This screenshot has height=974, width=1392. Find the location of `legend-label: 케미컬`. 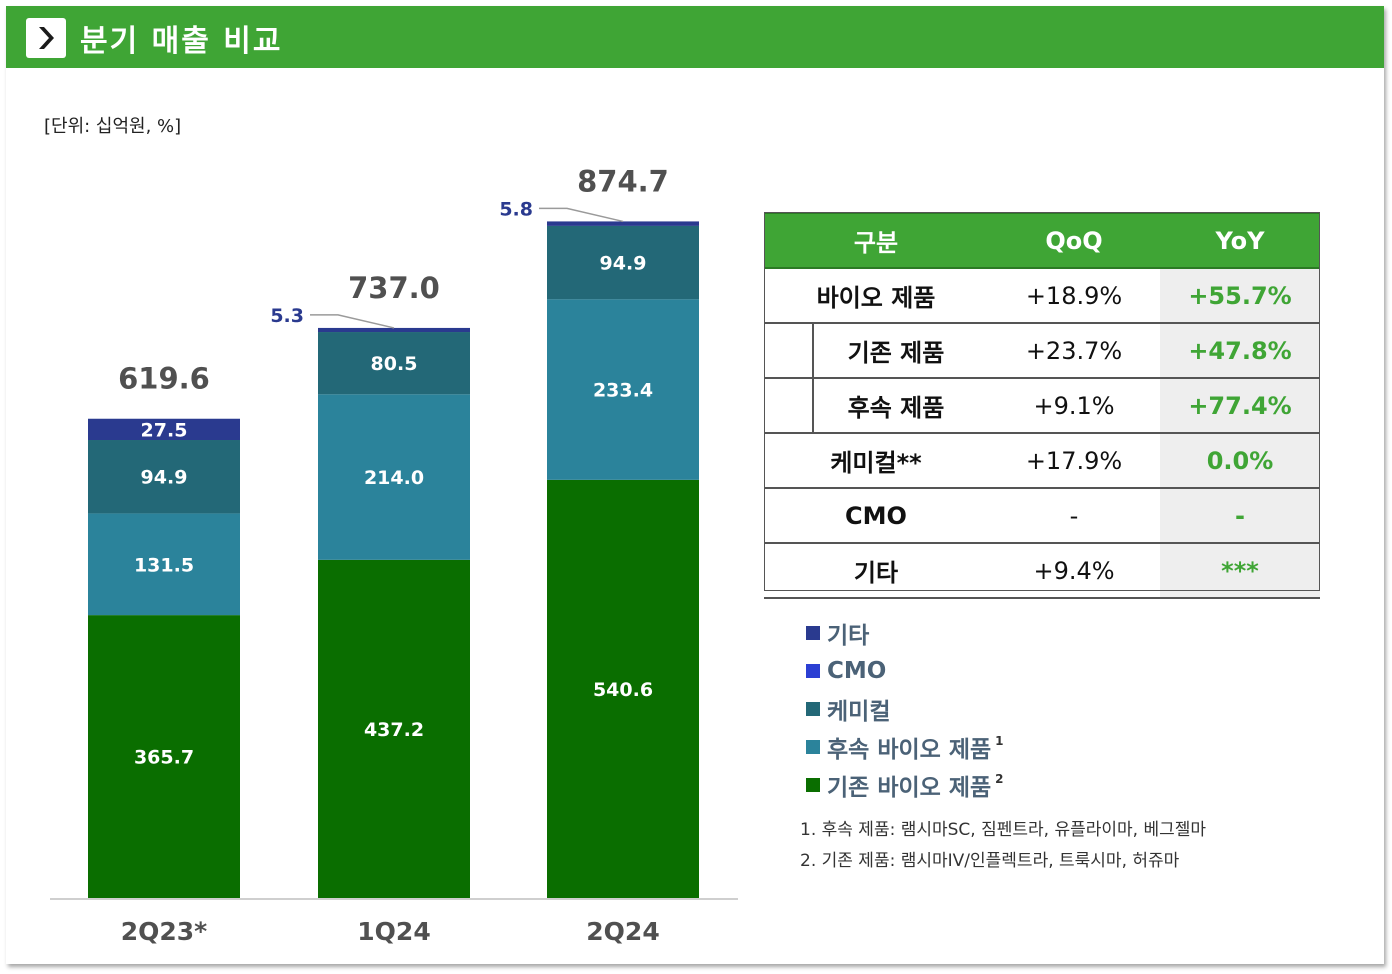

legend-label: 케미컬 is located at coordinates (859, 712).